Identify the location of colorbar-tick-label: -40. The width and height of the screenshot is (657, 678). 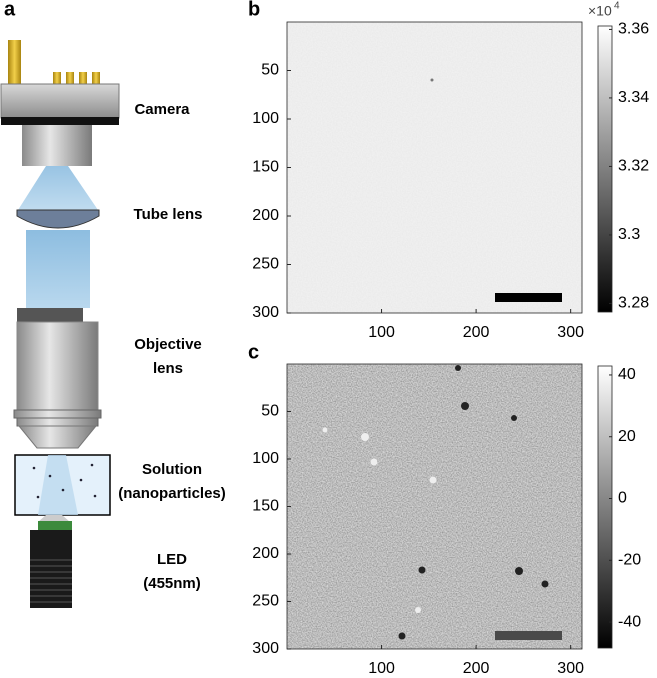
(629, 621).